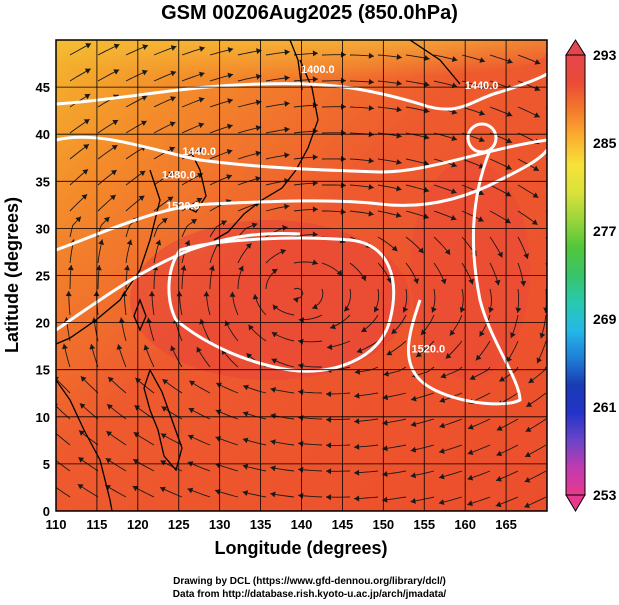  I want to click on x-tick-label: 125, so click(179, 524).